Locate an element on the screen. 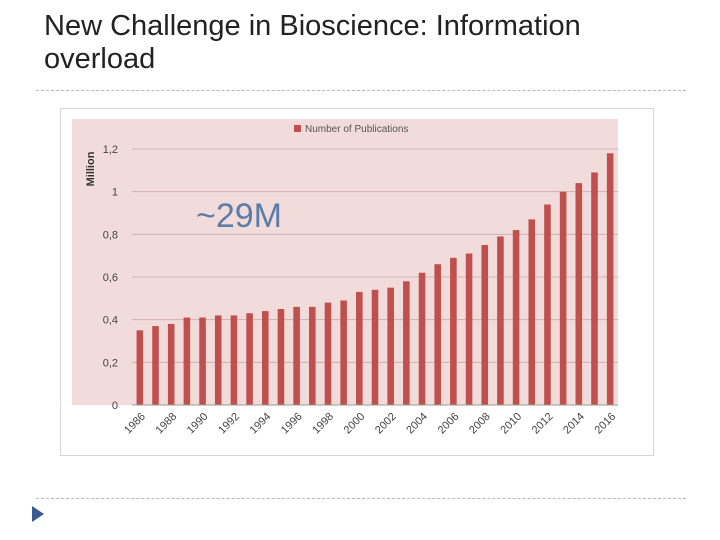 The height and width of the screenshot is (540, 720). bar-1997 is located at coordinates (312, 355).